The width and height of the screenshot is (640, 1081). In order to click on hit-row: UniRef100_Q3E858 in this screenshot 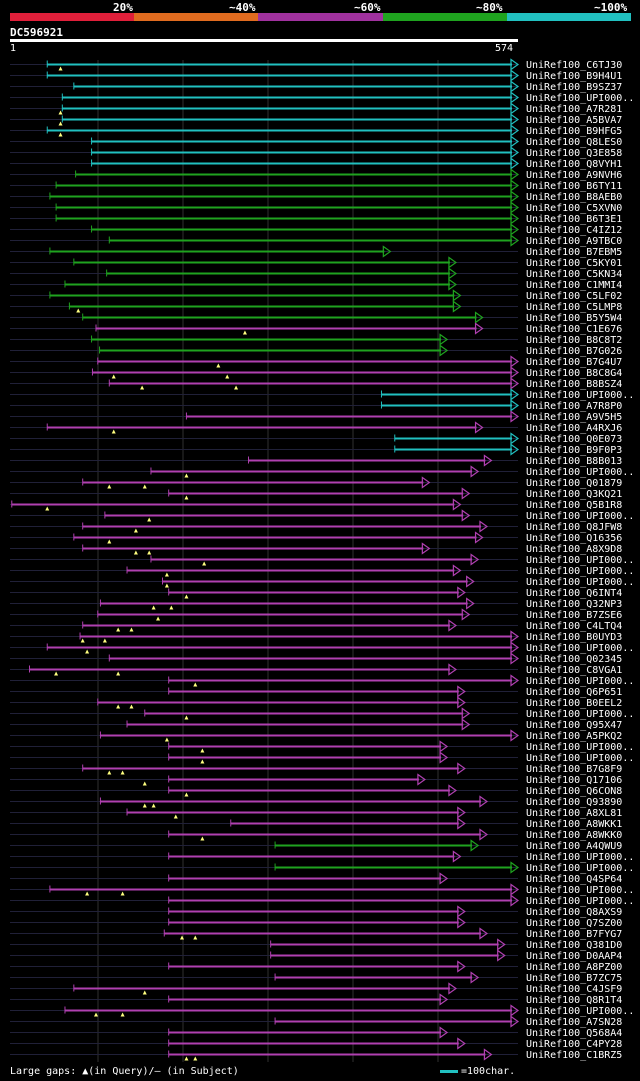, I will do `click(316, 152)`.